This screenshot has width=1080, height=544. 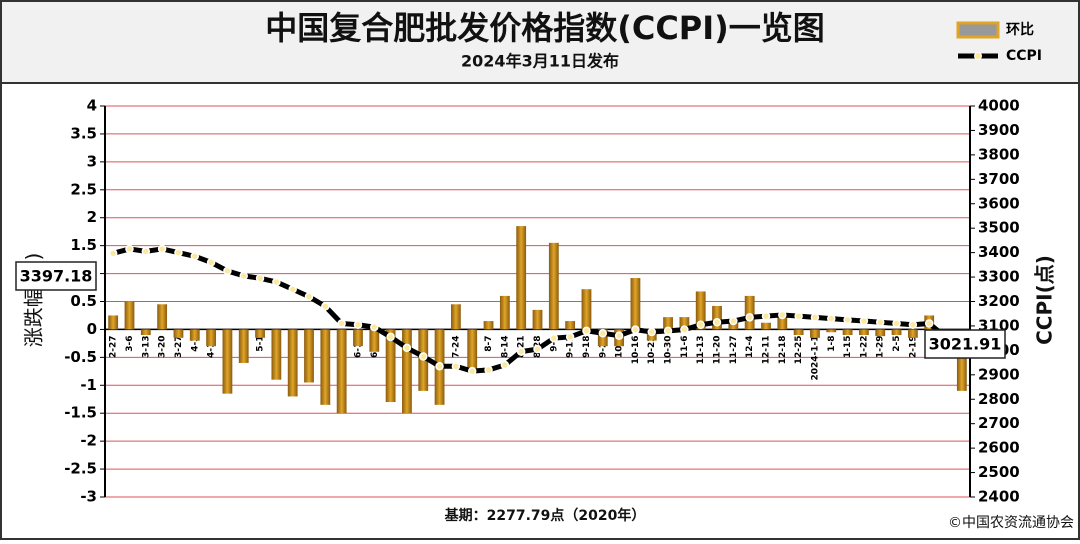 What do you see at coordinates (848, 346) in the screenshot?
I see `x-tick-label: 1-15` at bounding box center [848, 346].